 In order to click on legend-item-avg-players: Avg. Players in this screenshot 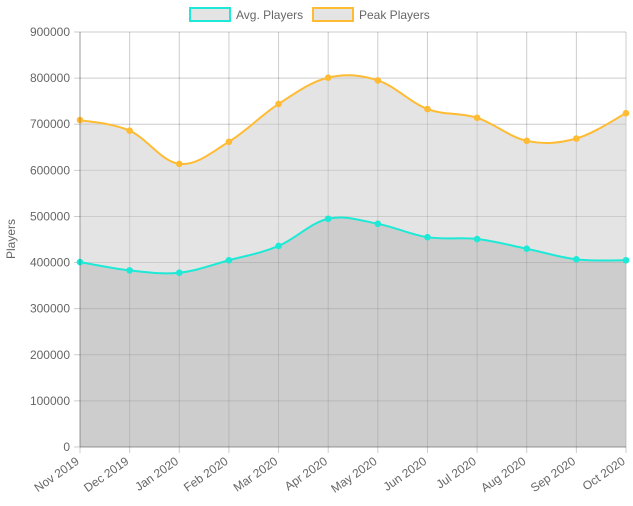, I will do `click(246, 14)`.